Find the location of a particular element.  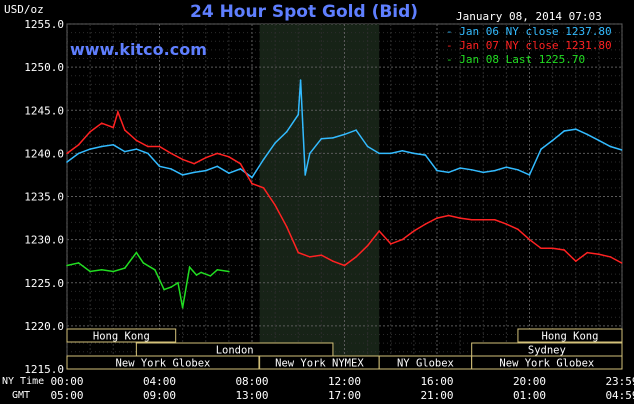

x-tick-label-ny: 00:00 is located at coordinates (66, 381).